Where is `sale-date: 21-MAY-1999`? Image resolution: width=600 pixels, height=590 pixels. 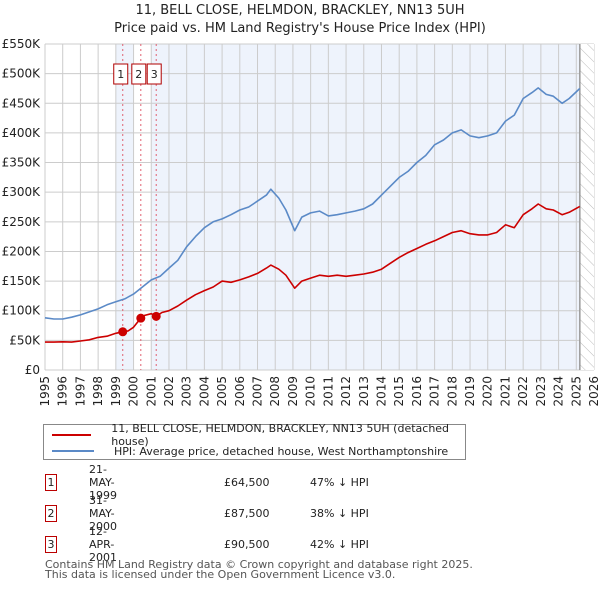 sale-date: 21-MAY-1999 is located at coordinates (103, 482).